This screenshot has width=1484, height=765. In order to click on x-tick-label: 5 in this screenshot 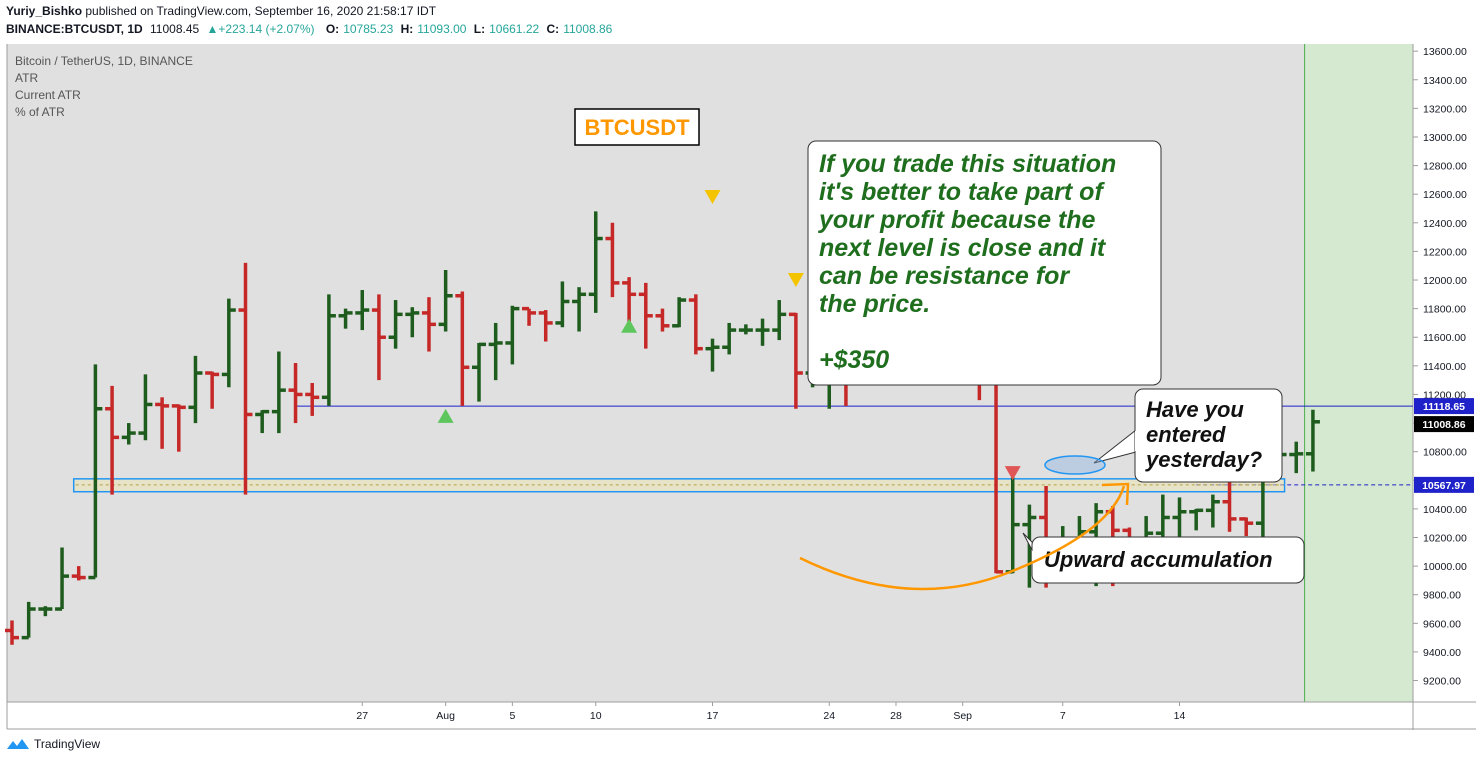, I will do `click(512, 716)`.